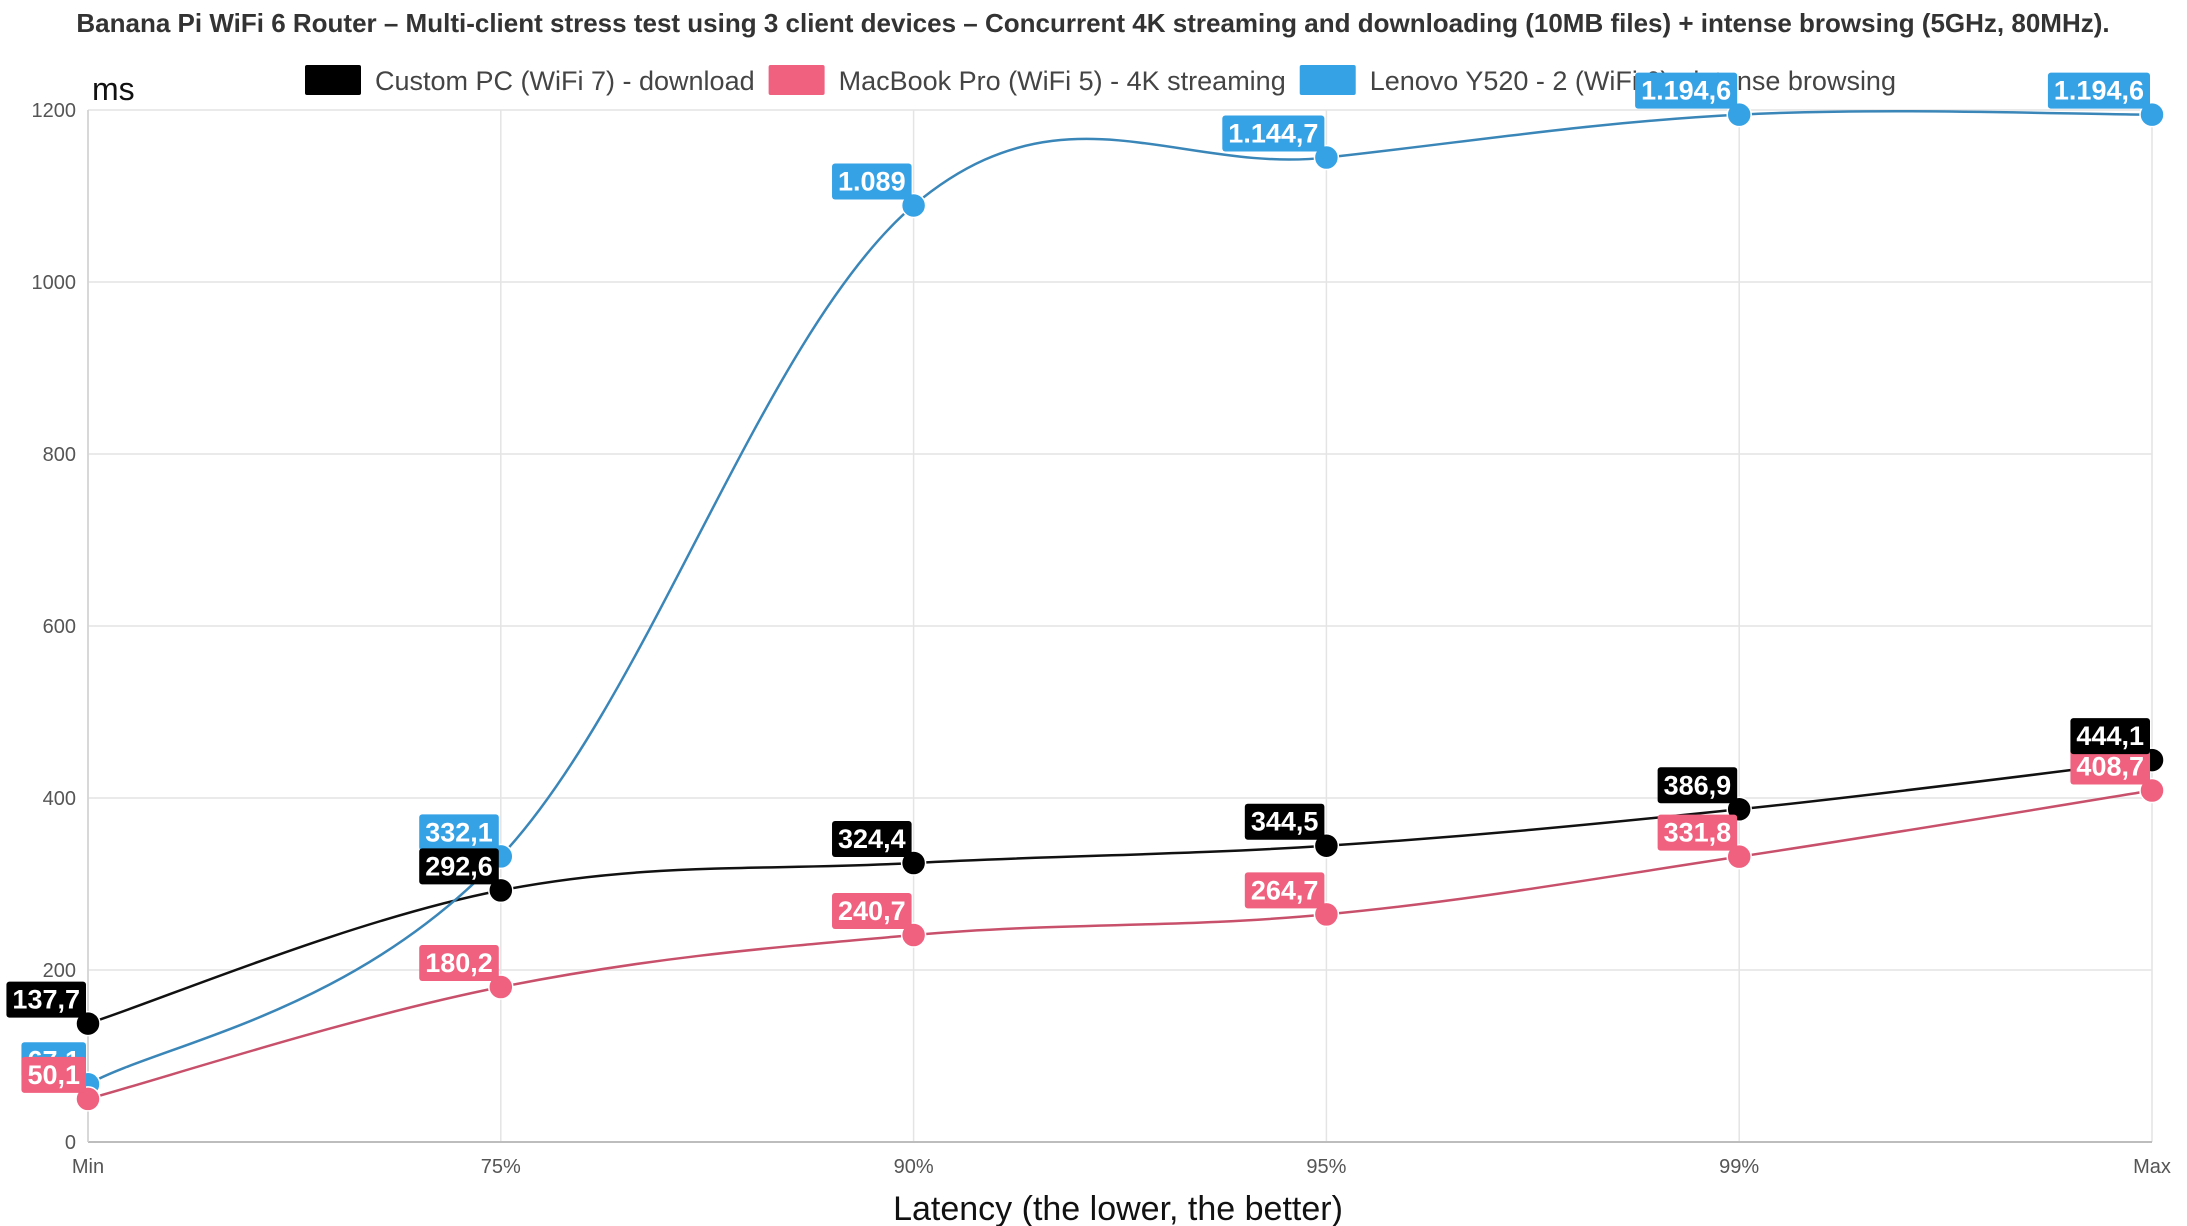  I want to click on data-label-s1-75: 180,2, so click(459, 963).